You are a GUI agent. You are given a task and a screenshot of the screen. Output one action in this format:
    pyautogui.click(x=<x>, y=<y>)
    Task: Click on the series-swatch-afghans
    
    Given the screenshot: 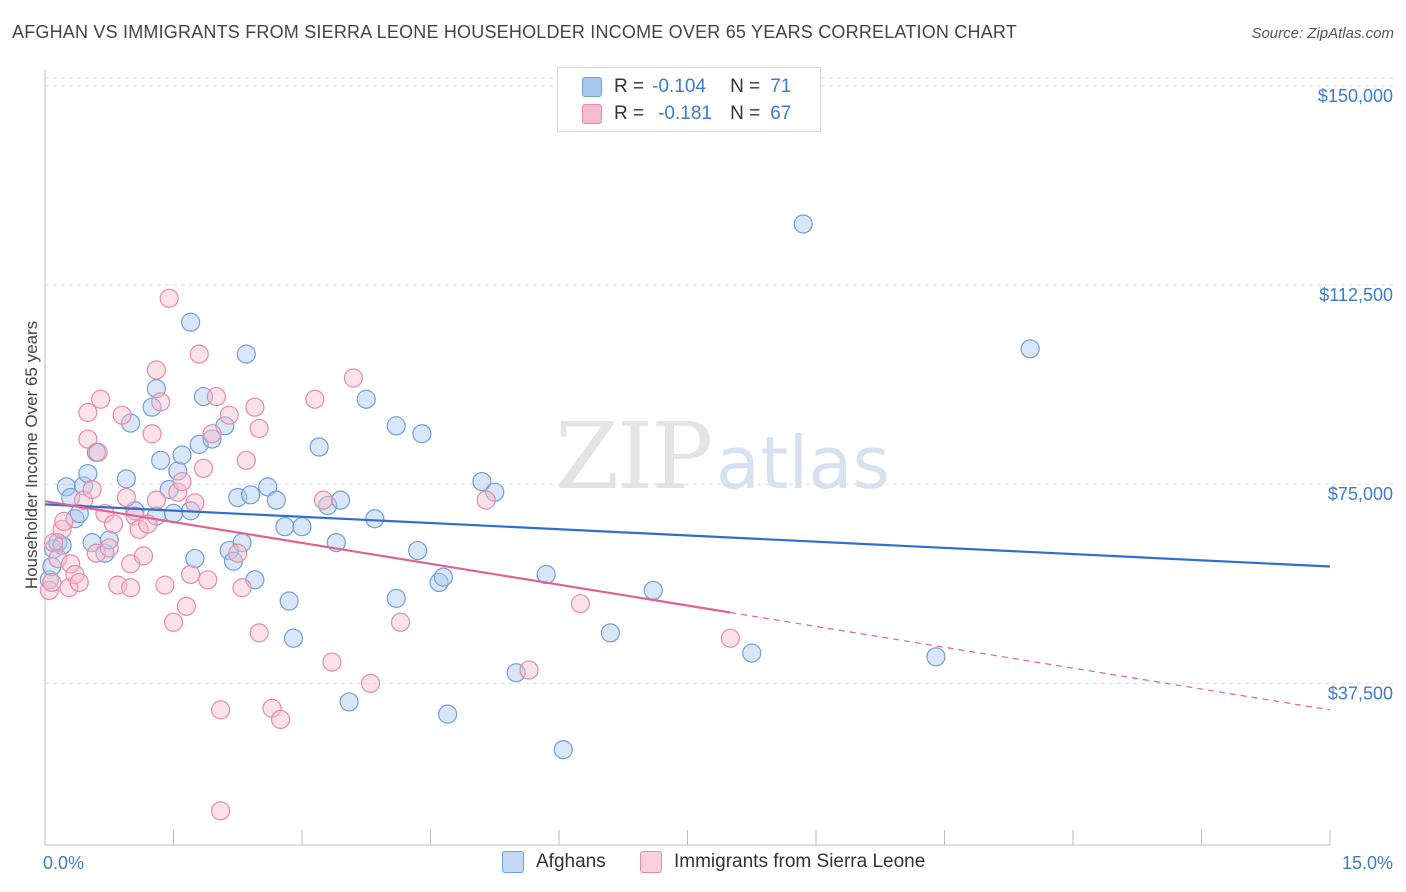 What is the action you would take?
    pyautogui.click(x=513, y=862)
    